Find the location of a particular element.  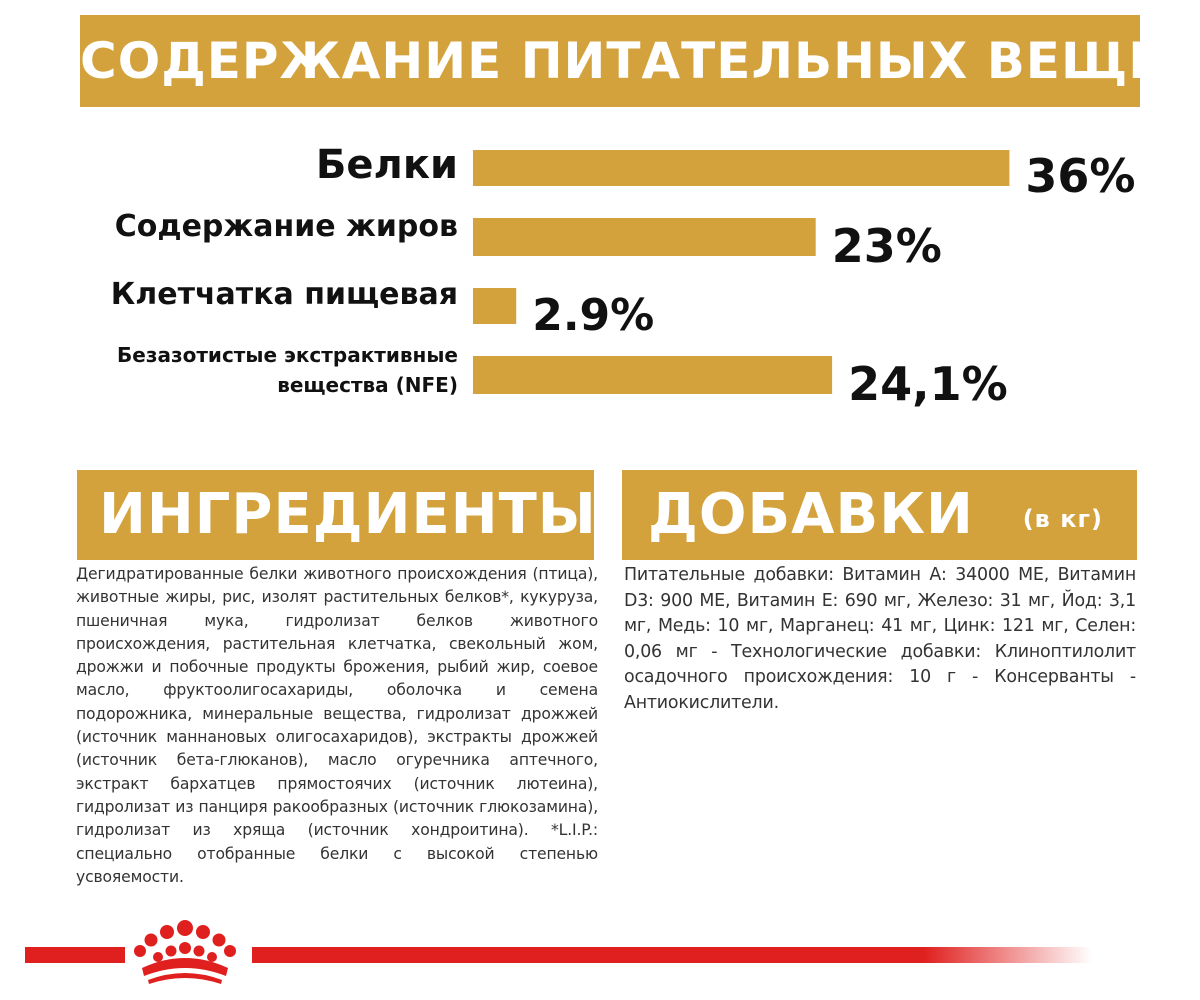

nutrients-title-banner: СОДЕРЖАНИЕ ПИТАТЕЛЬНЫХ ВЕЩЕСТВ is located at coordinates (610, 61).